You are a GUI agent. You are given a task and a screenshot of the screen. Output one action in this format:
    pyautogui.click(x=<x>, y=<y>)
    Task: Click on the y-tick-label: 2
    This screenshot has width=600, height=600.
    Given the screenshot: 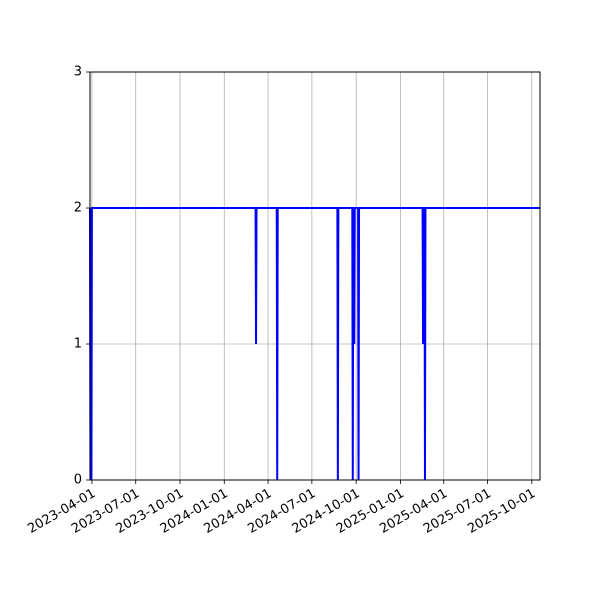 What is the action you would take?
    pyautogui.click(x=78, y=208)
    